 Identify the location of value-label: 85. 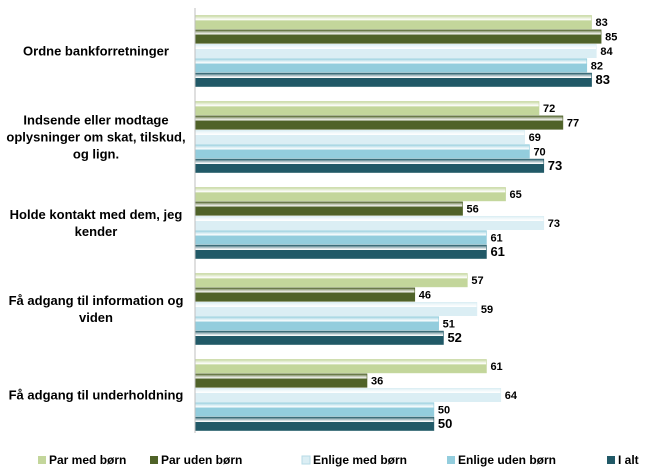
(611, 38).